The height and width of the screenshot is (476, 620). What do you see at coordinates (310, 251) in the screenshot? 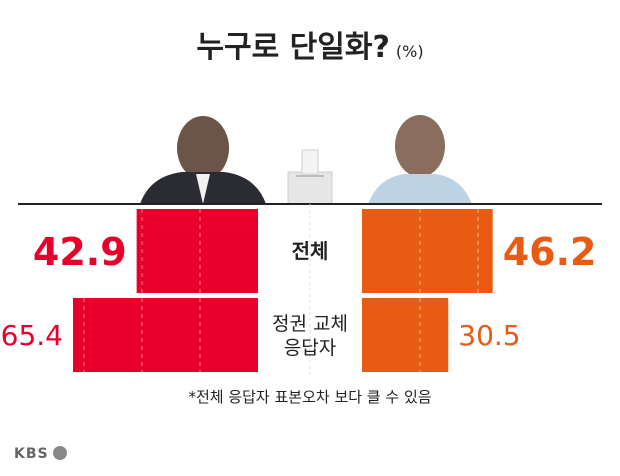
I see `category-label: 전체` at bounding box center [310, 251].